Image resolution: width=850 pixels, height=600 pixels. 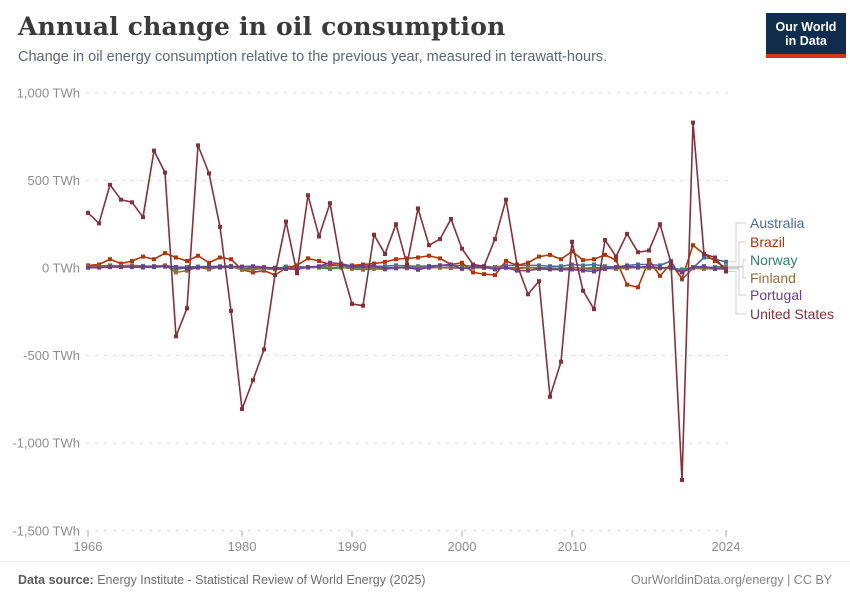 What do you see at coordinates (56, 580) in the screenshot?
I see `data-source-label: Data source:` at bounding box center [56, 580].